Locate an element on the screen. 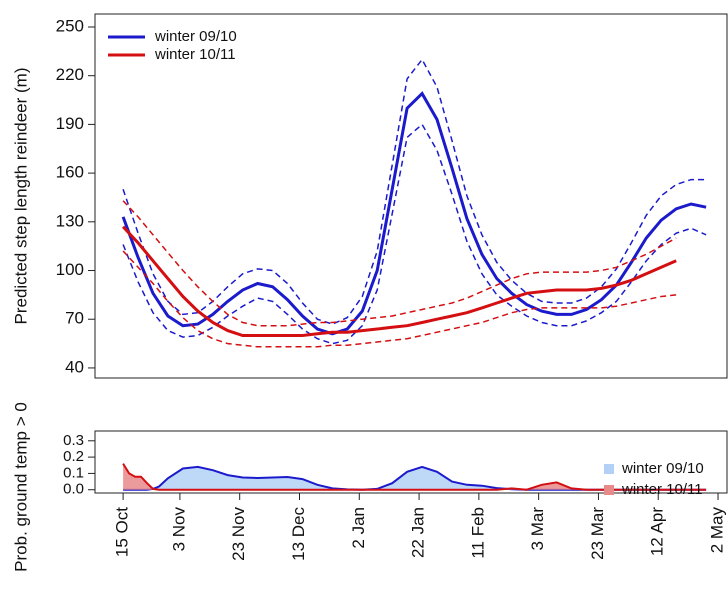  x-tick-label: 23 Nov is located at coordinates (238, 534).